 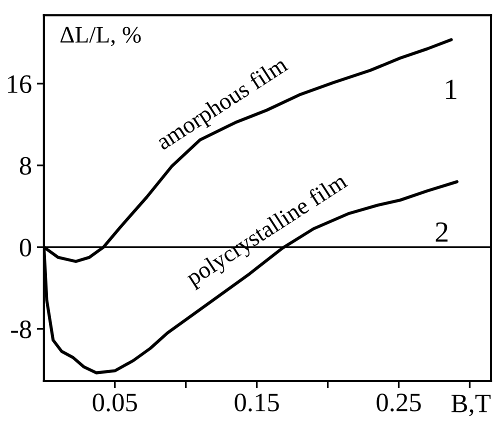 What do you see at coordinates (21, 329) in the screenshot?
I see `y-tick-label: -8` at bounding box center [21, 329].